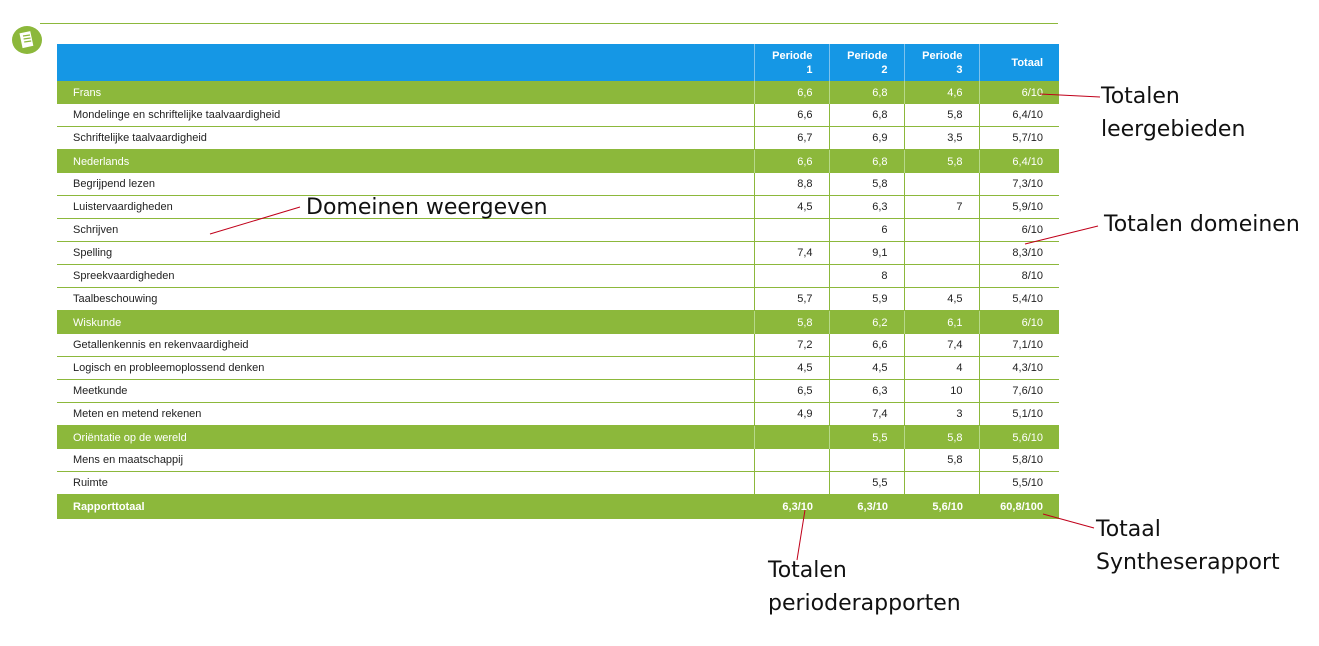 Image resolution: width=1319 pixels, height=646 pixels. What do you see at coordinates (1018, 345) in the screenshot?
I see `total-cell: 7,1/10` at bounding box center [1018, 345].